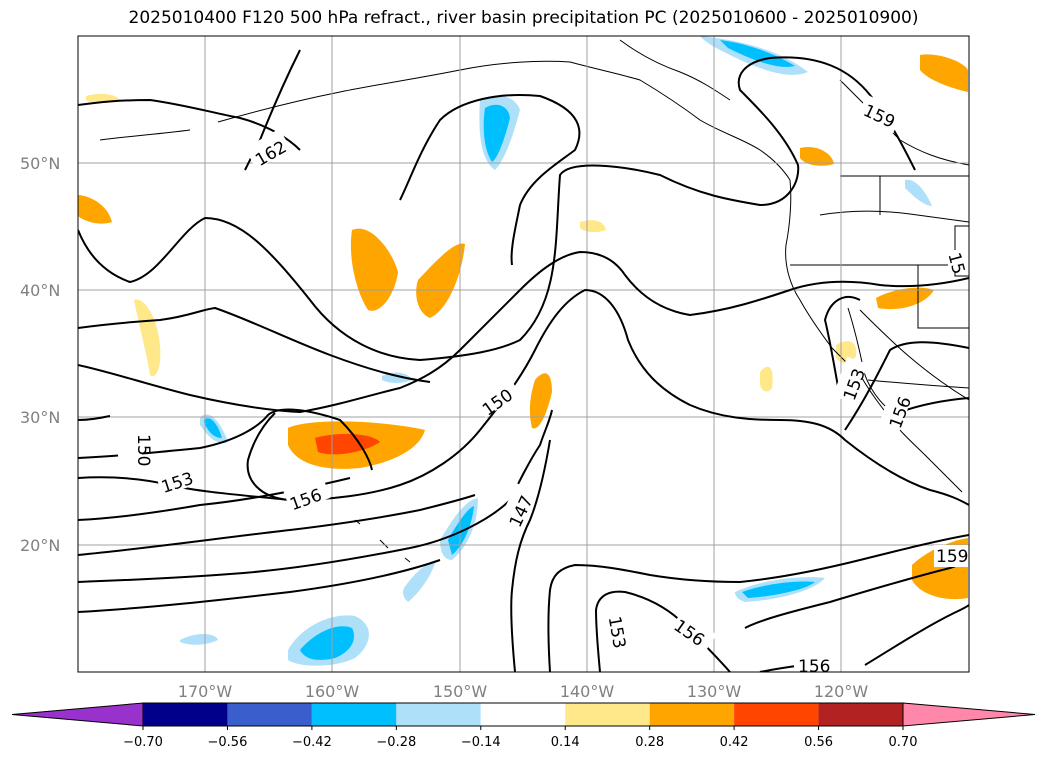 The height and width of the screenshot is (765, 1047). What do you see at coordinates (587, 691) in the screenshot?
I see `lon-label: 140°W` at bounding box center [587, 691].